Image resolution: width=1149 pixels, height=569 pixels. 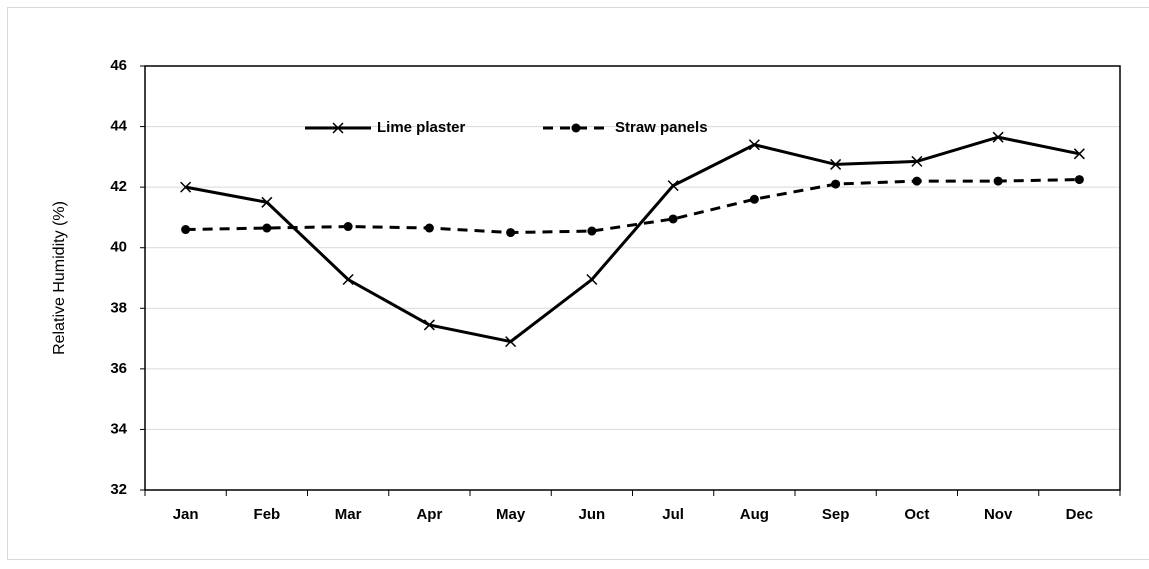 What do you see at coordinates (267, 514) in the screenshot?
I see `x-tick-label: Feb` at bounding box center [267, 514].